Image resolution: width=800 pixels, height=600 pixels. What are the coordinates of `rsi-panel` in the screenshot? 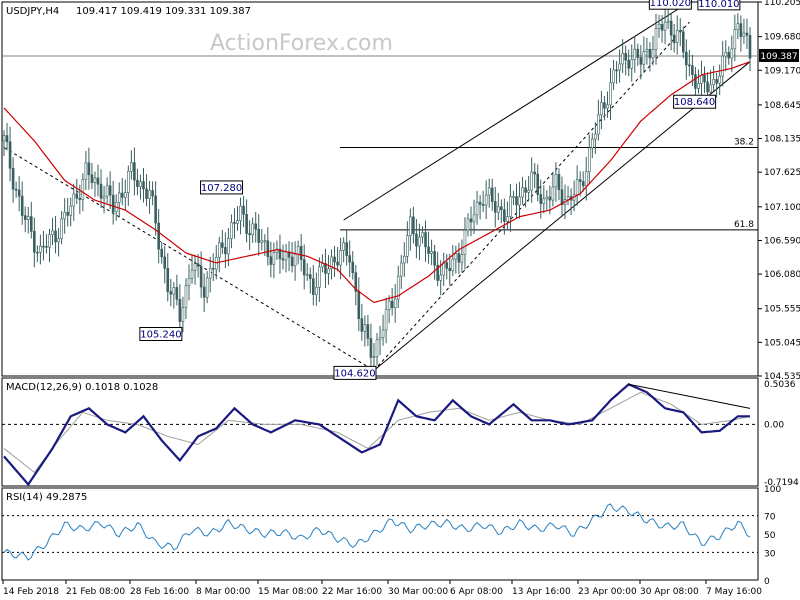 It's located at (380, 534).